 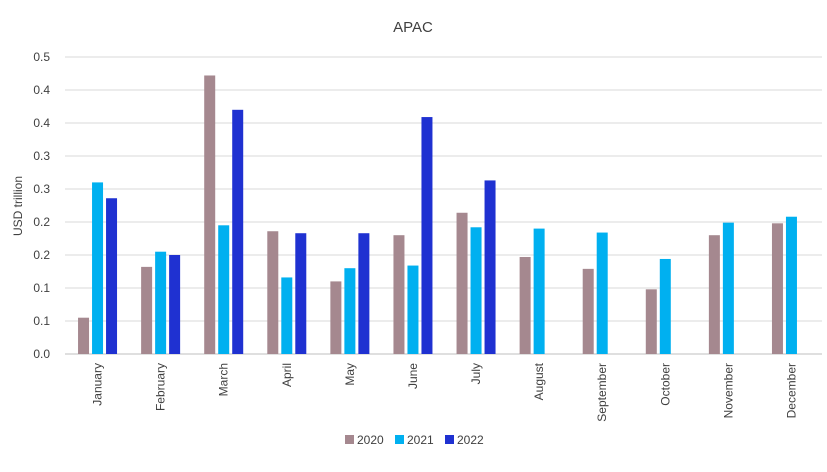 What do you see at coordinates (287, 375) in the screenshot?
I see `x-tick-label: April` at bounding box center [287, 375].